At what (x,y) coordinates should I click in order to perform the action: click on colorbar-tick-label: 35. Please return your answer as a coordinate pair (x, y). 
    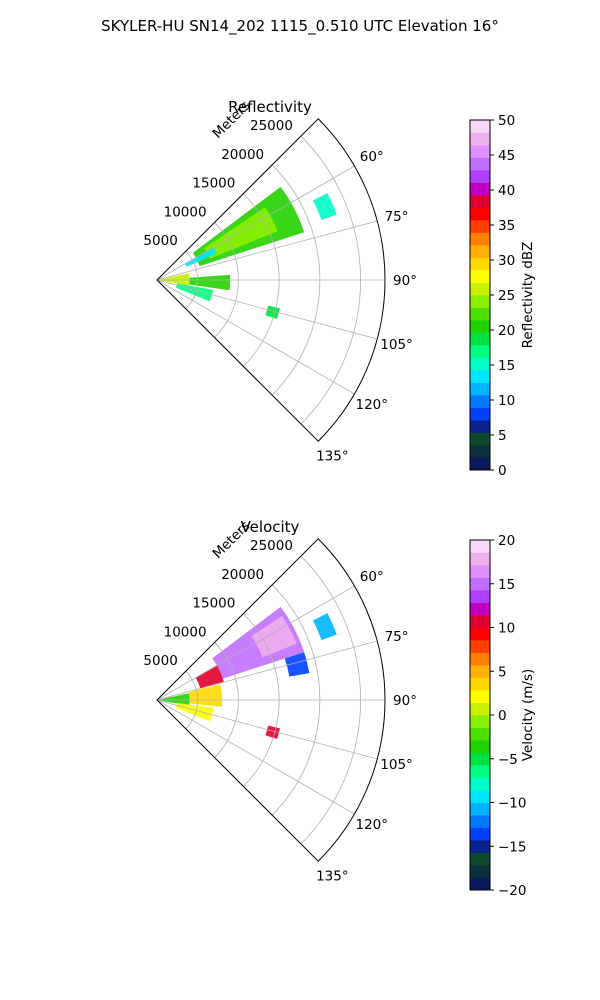
    Looking at the image, I should click on (506, 226).